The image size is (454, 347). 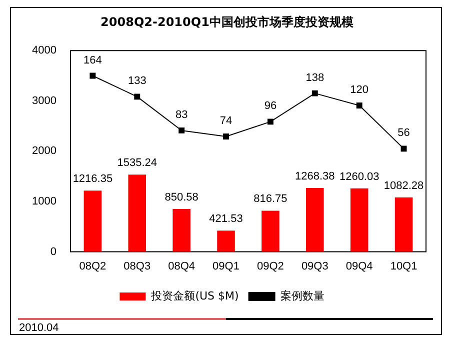 I want to click on data-label: 56, so click(x=404, y=133).